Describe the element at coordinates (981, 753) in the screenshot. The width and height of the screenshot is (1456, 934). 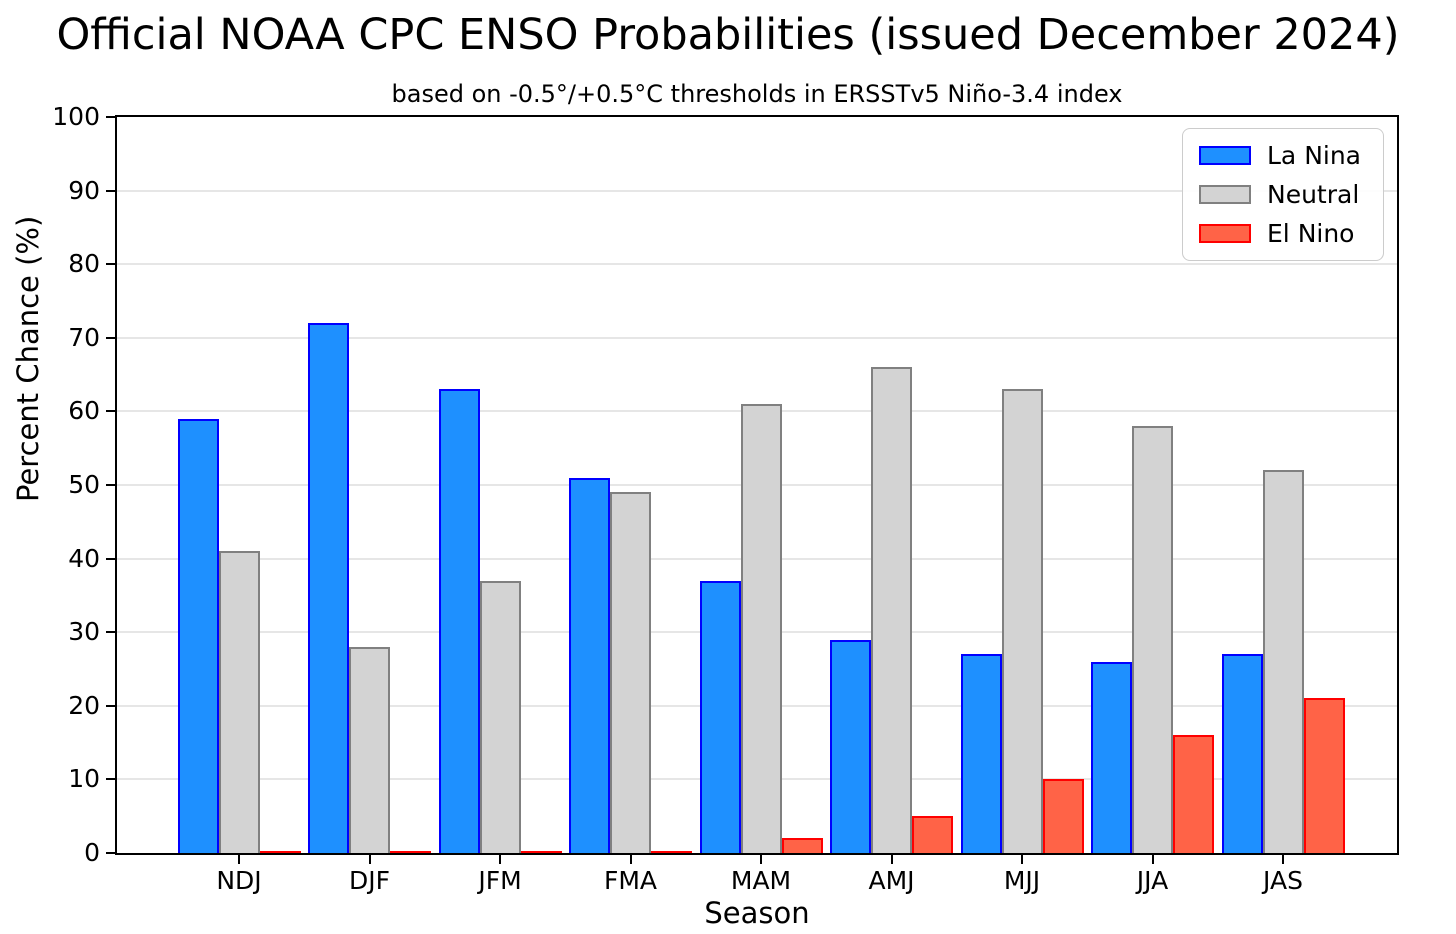
I see `bar-la-nina-mjj` at that location.